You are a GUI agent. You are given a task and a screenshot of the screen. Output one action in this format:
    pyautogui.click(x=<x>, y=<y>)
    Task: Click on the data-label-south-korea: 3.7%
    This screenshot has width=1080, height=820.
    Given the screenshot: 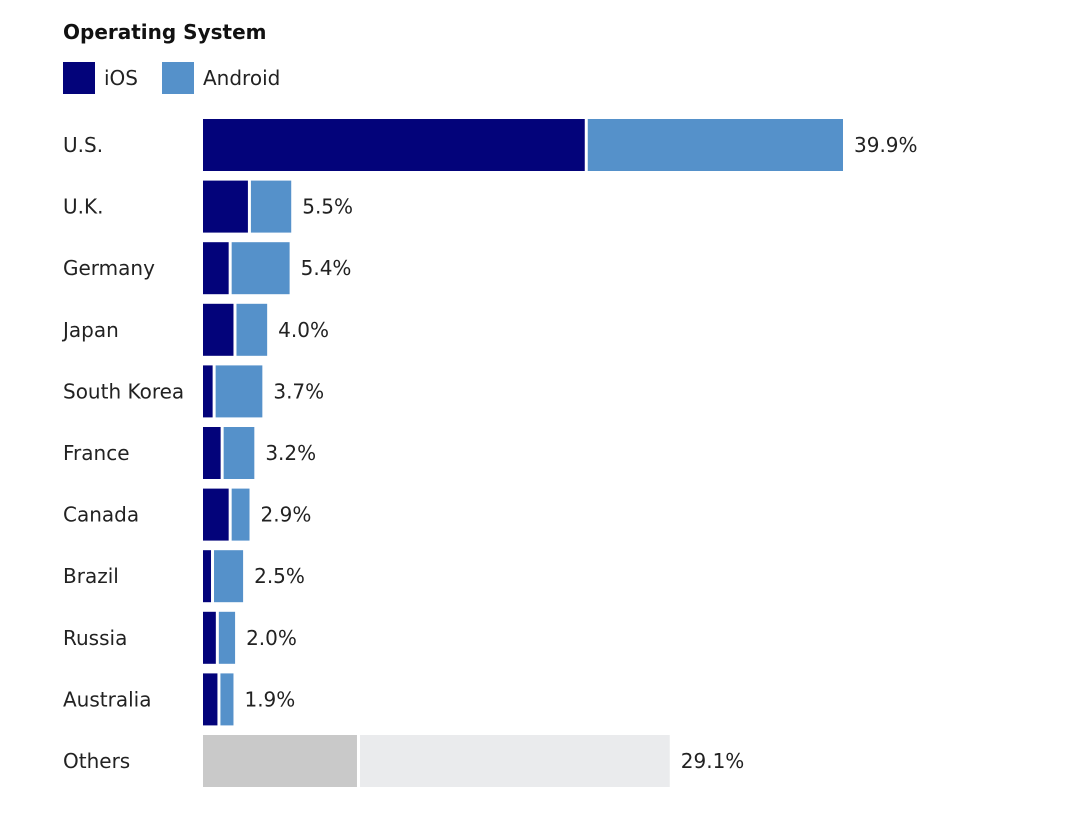 What is the action you would take?
    pyautogui.click(x=298, y=391)
    